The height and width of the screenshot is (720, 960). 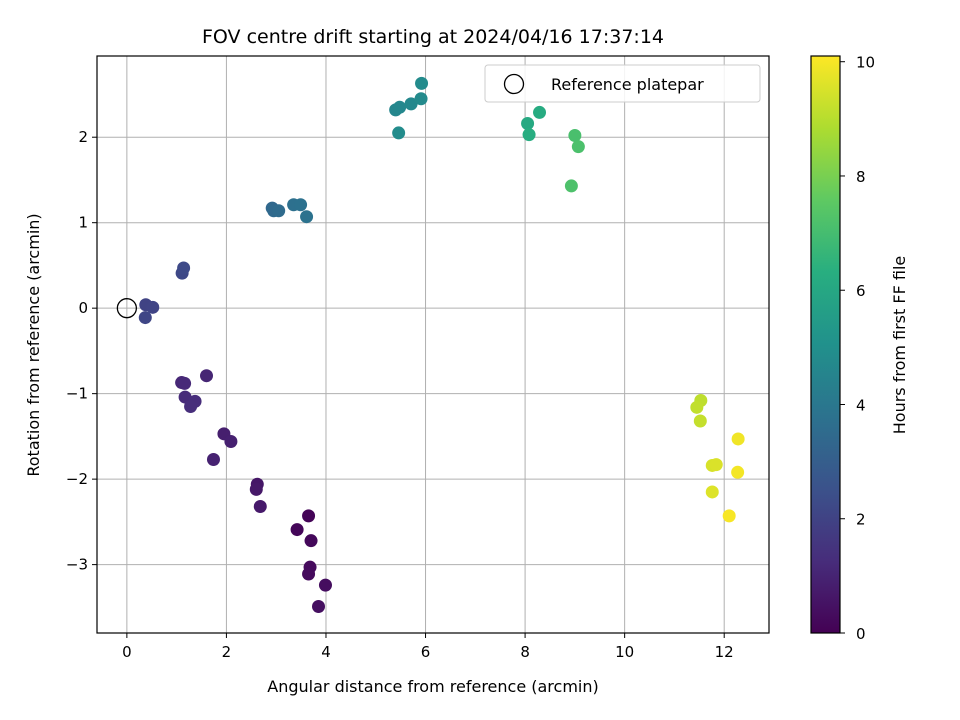 I want to click on colorbar: 0 2 4 6 8 10 Hours from first FF file, so click(x=859, y=348).